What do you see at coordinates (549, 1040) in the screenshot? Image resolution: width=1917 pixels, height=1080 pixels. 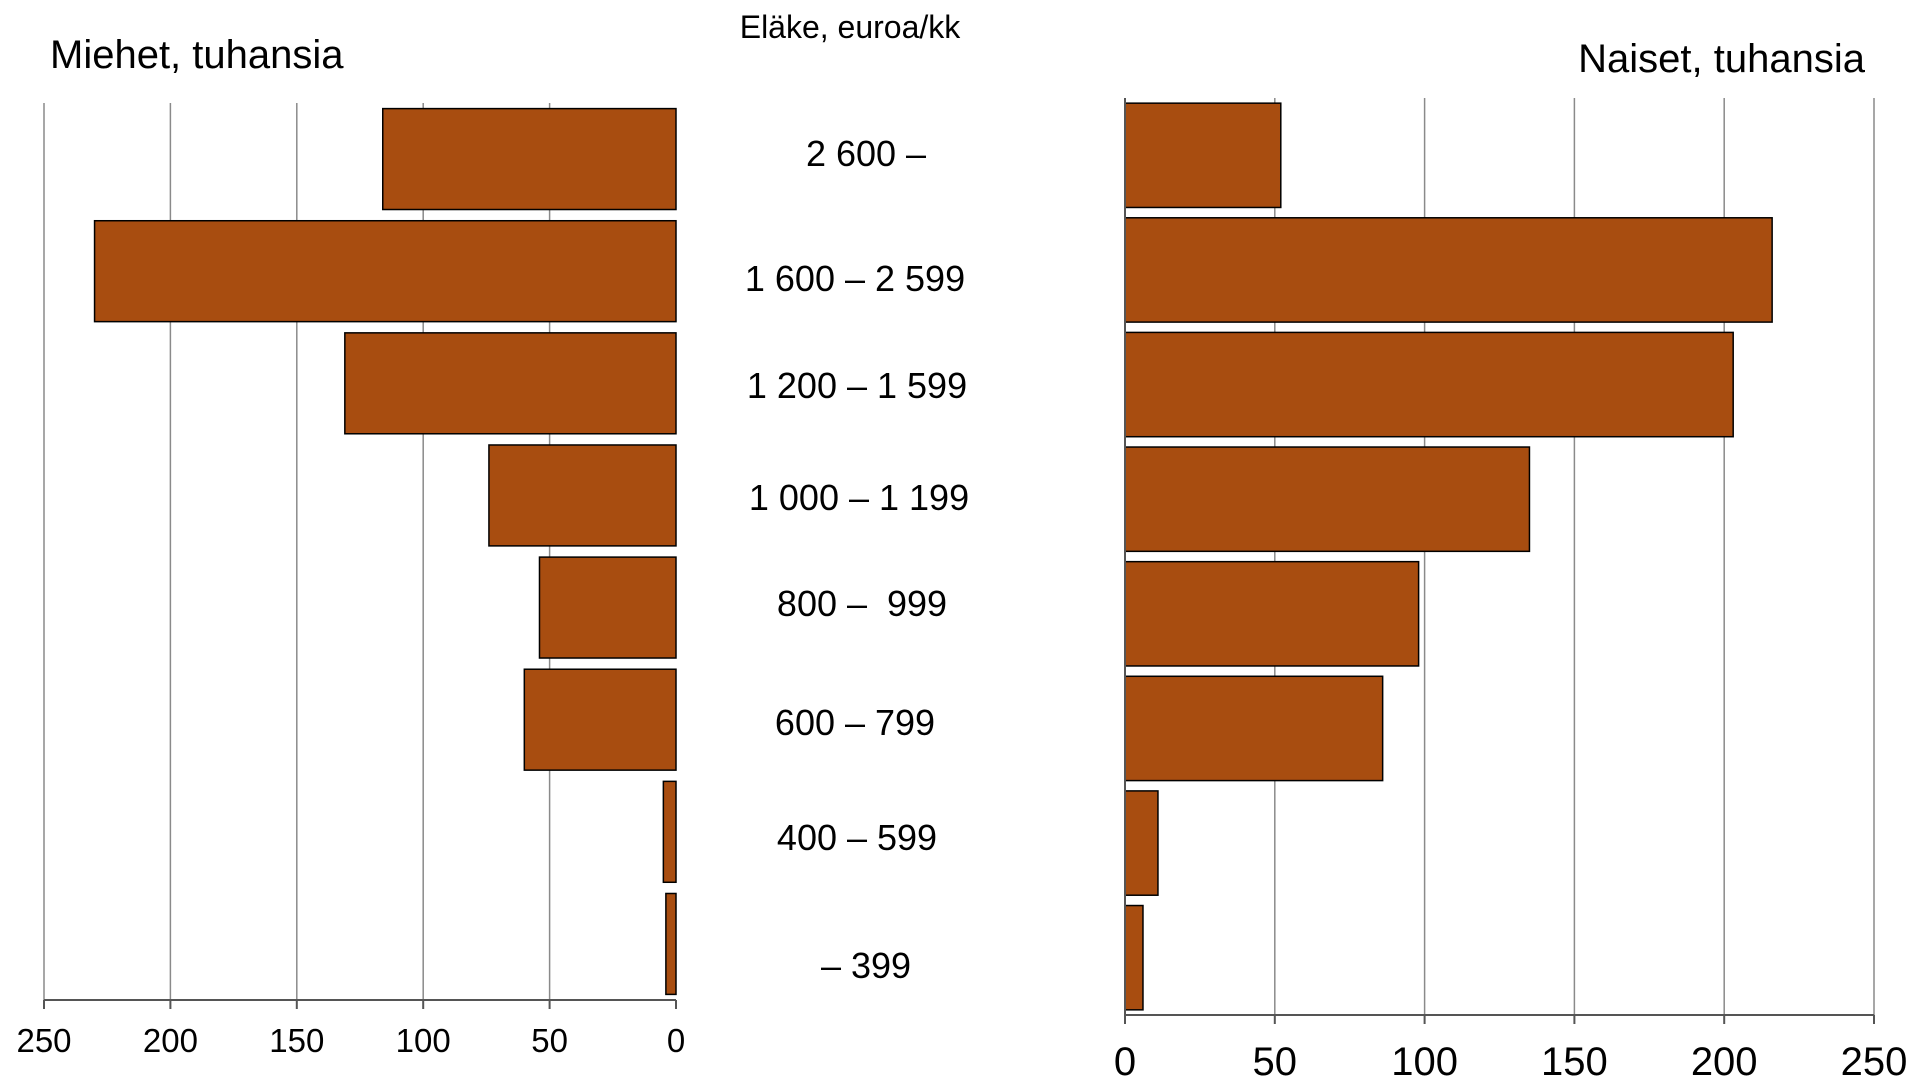 I see `men-tick-label: 50` at bounding box center [549, 1040].